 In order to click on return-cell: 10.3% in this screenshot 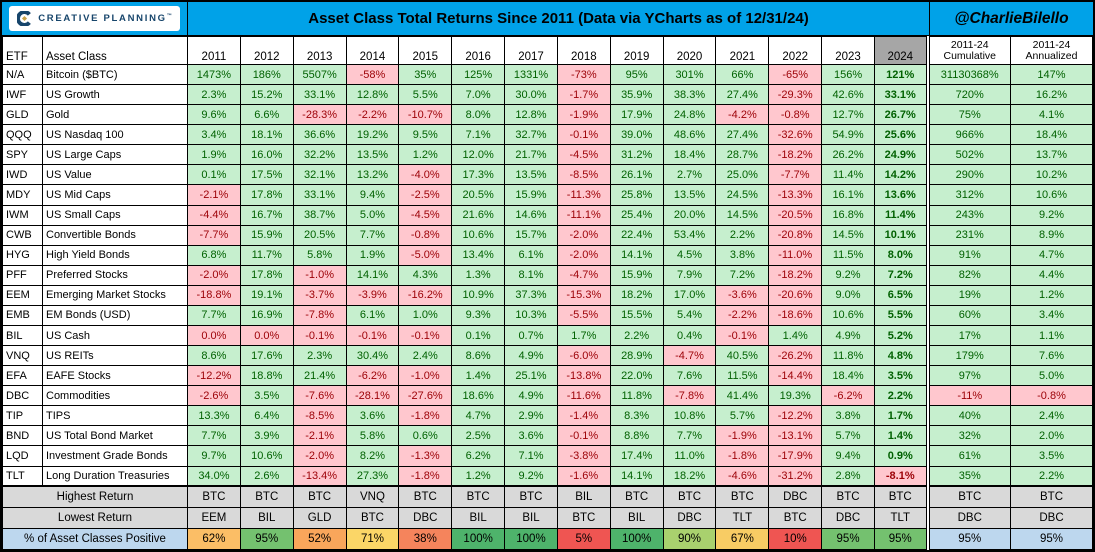, I will do `click(531, 315)`.